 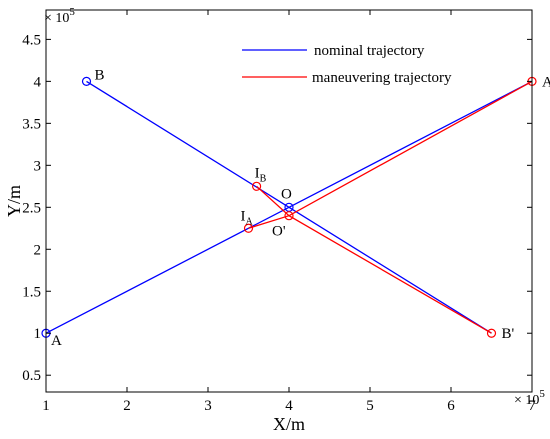 I want to click on point-label: B, so click(x=100, y=75).